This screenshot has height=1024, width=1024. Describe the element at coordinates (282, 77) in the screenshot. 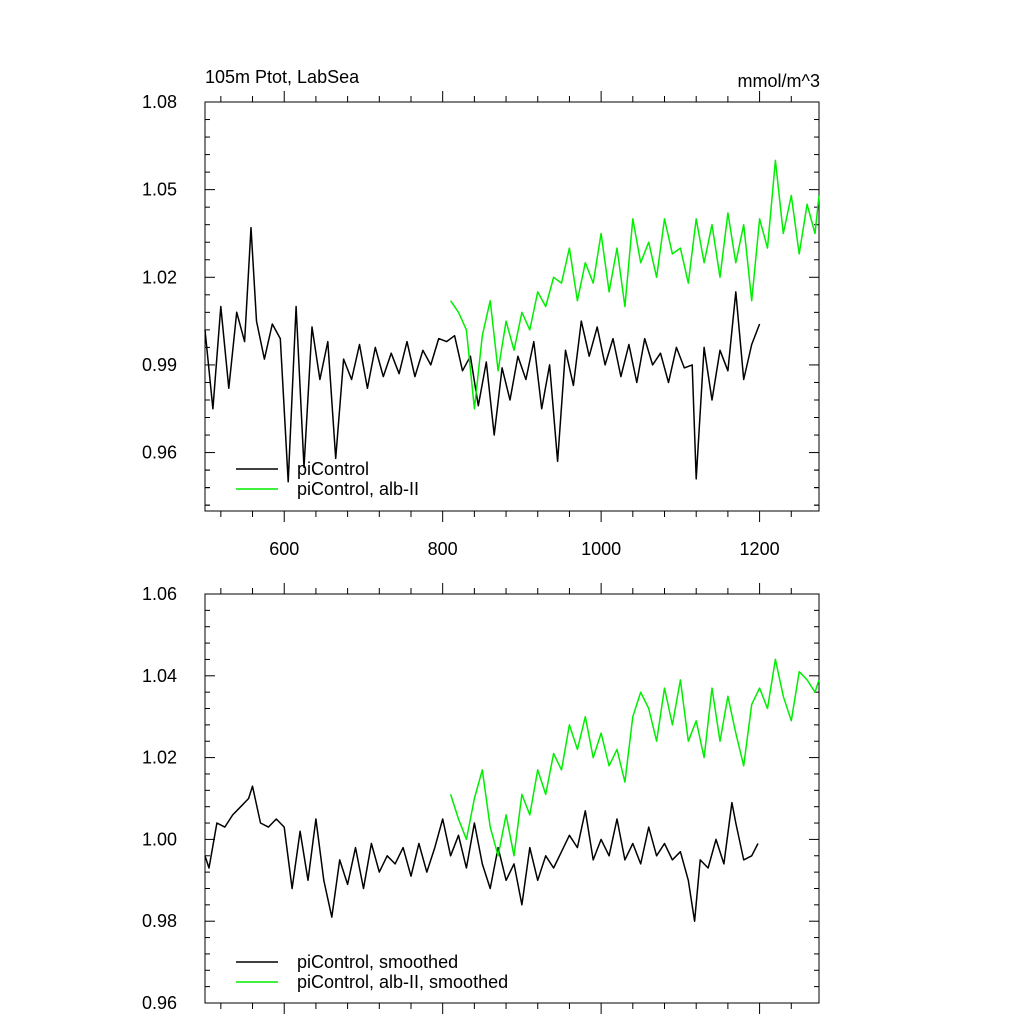

I see `chart-title: 105m Ptot, LabSea` at that location.